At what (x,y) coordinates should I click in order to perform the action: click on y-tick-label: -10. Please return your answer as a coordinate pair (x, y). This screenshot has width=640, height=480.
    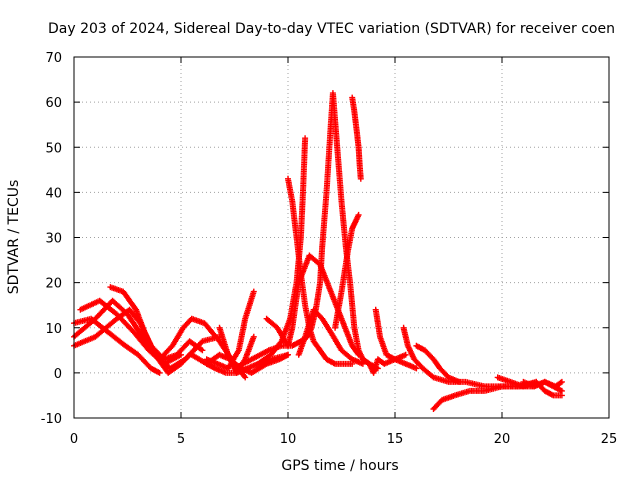
    Looking at the image, I should click on (51, 419).